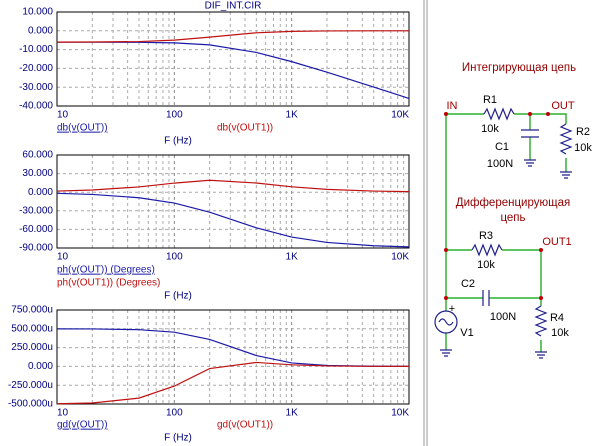 This screenshot has height=446, width=604. I want to click on legend-label: db(v(OUT)), so click(82, 128).